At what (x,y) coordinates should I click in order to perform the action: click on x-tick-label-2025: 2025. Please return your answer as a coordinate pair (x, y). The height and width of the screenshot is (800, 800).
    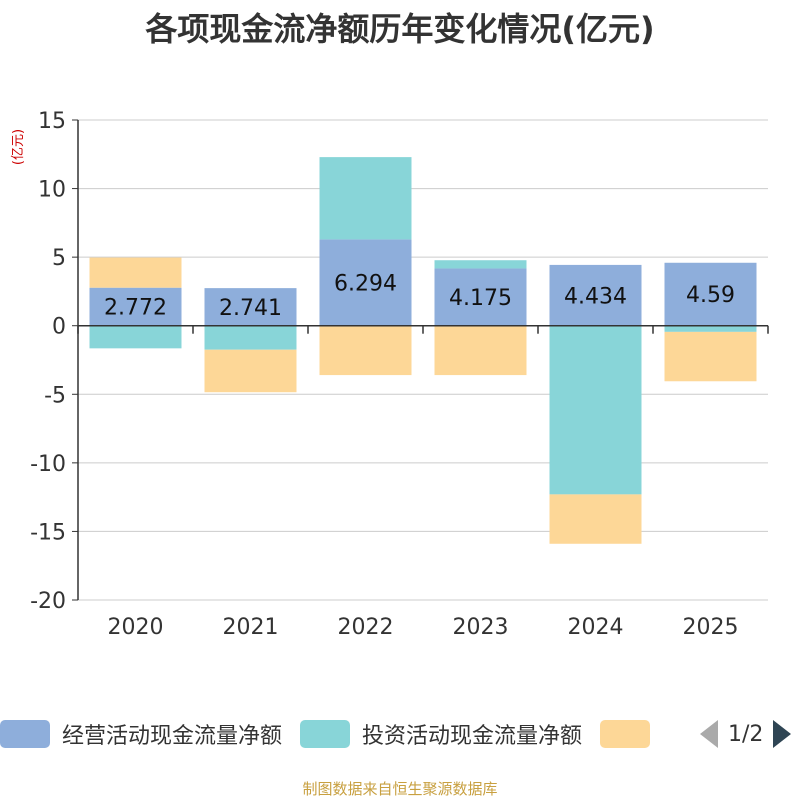
    Looking at the image, I should click on (711, 627).